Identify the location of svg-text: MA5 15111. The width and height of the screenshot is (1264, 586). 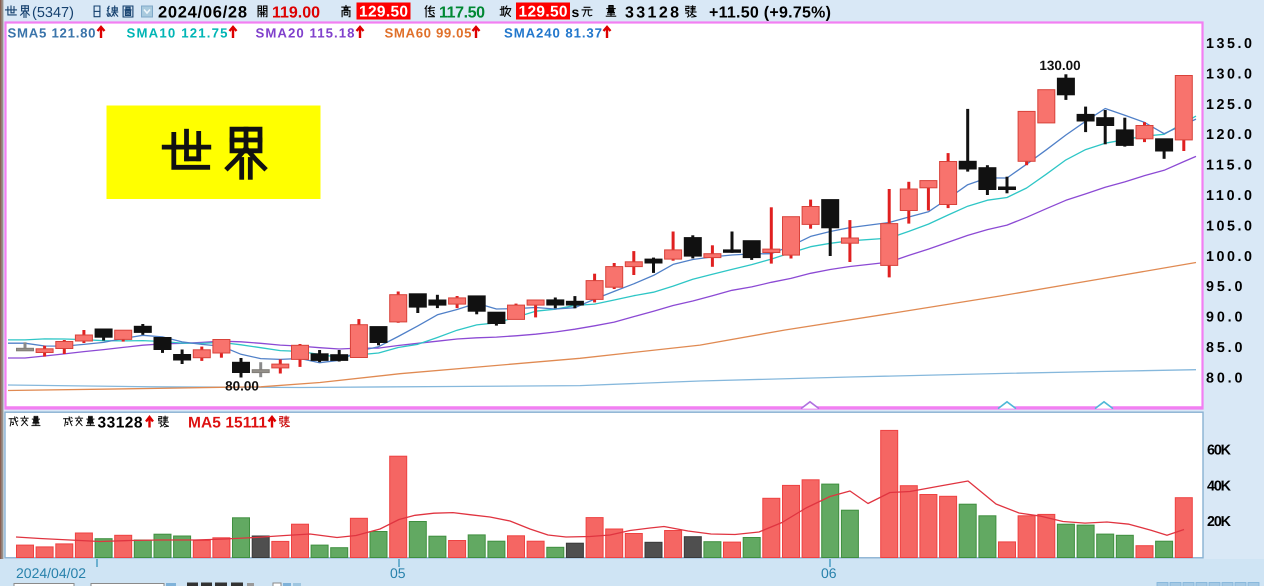
(227, 423).